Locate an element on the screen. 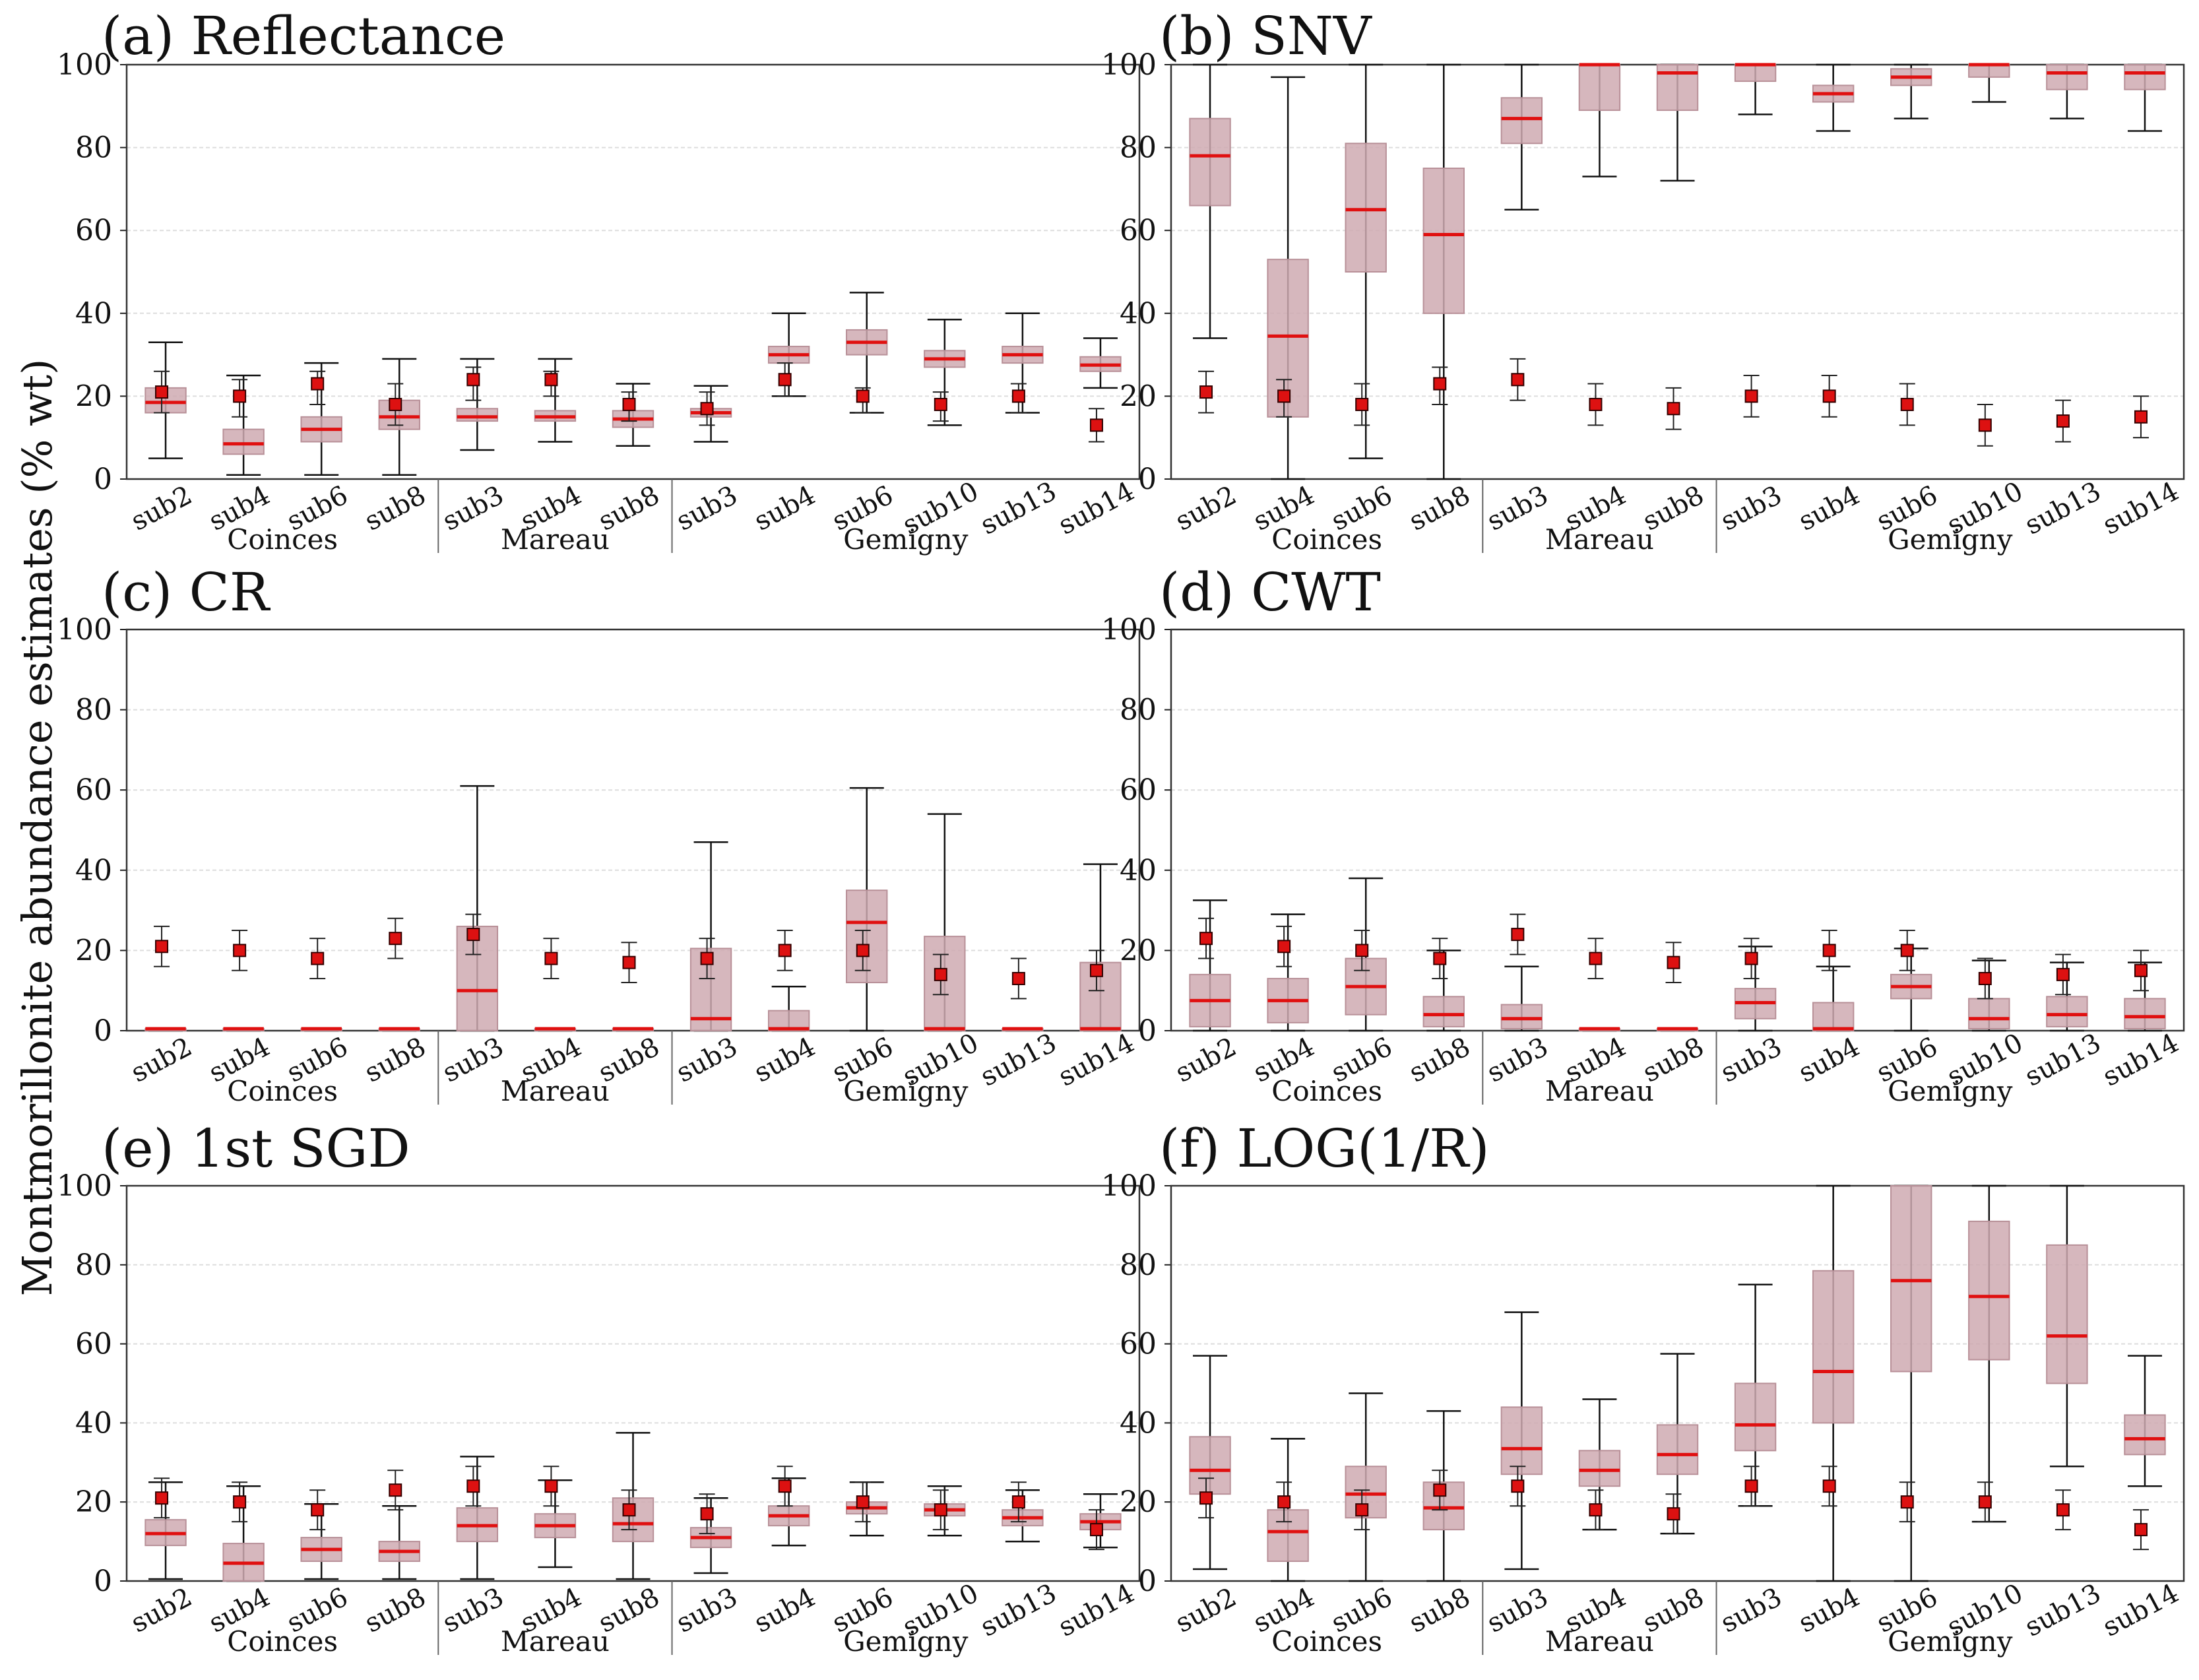  box-sub6 is located at coordinates (1366, 1487).